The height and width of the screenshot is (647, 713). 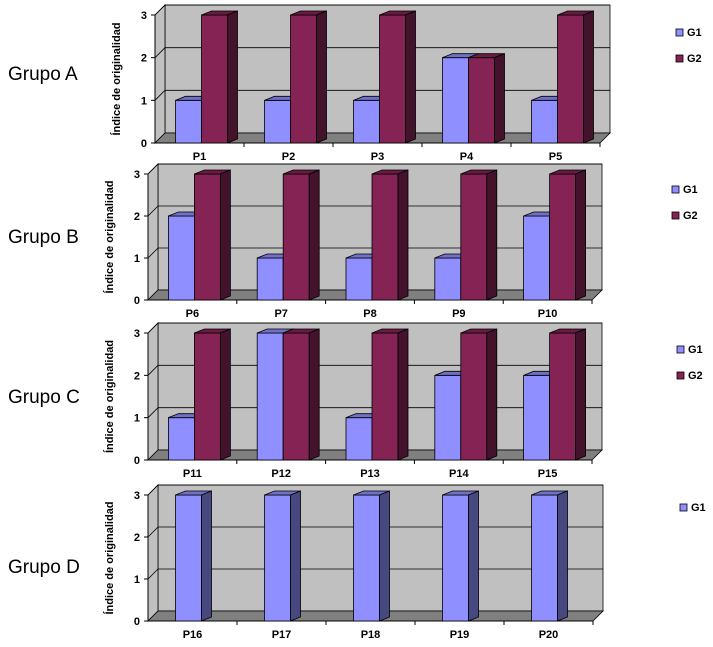 What do you see at coordinates (369, 314) in the screenshot?
I see `x-tick-label: P8` at bounding box center [369, 314].